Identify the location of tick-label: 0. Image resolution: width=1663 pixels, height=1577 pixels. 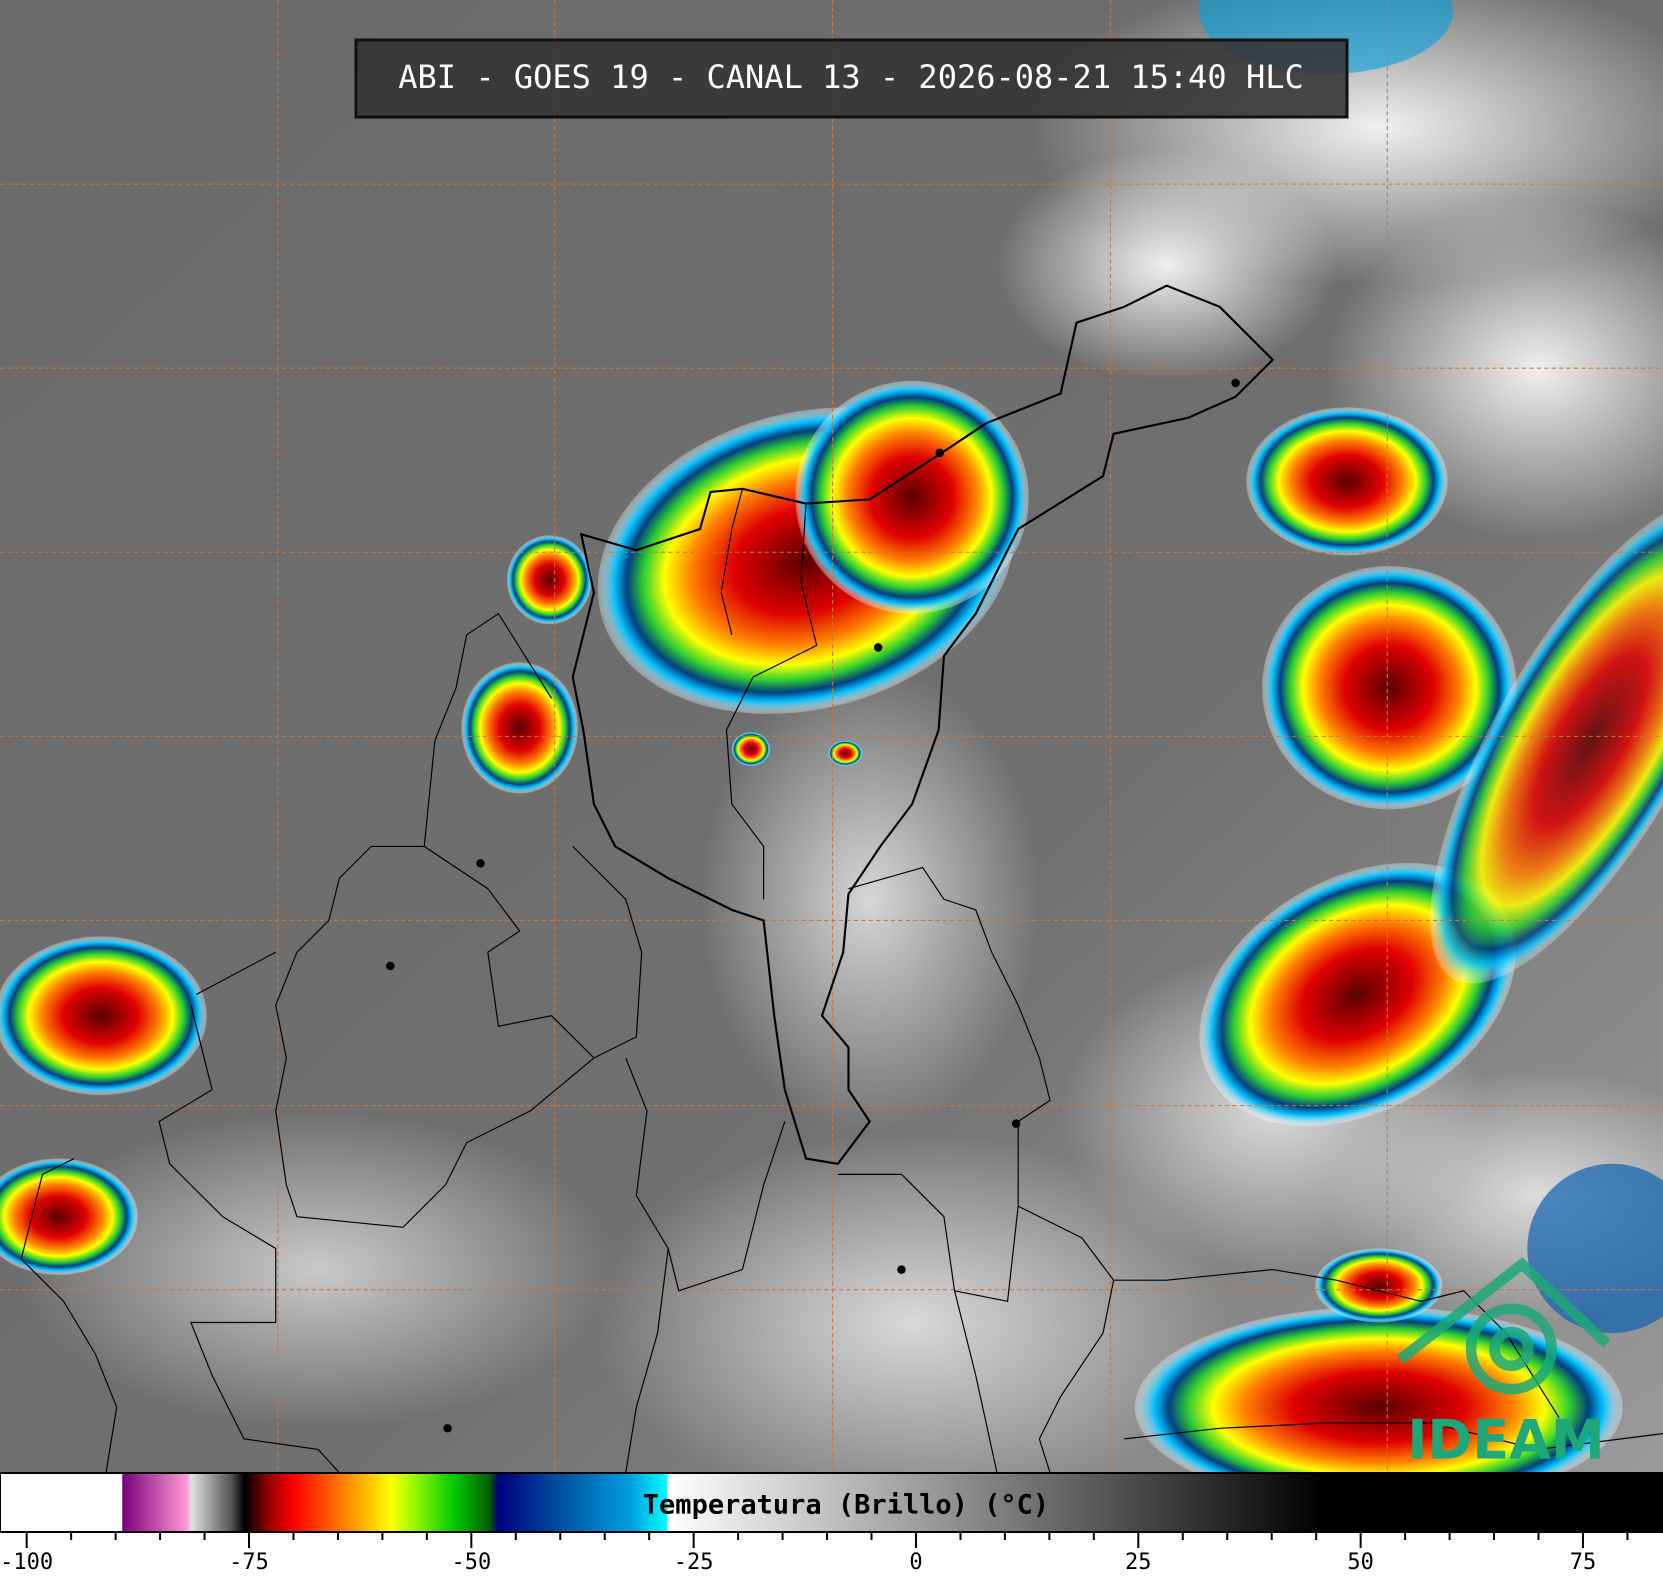
(915, 1562).